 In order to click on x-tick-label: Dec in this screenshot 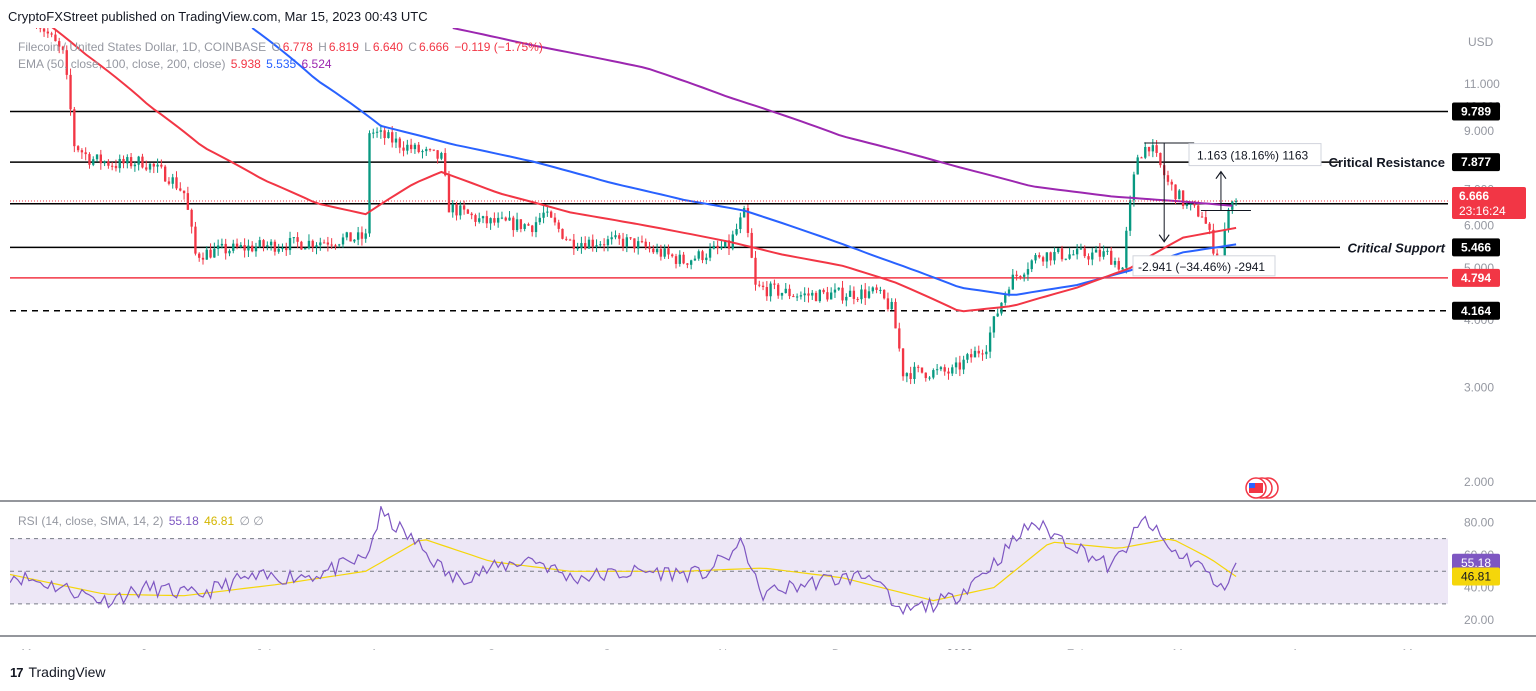, I will do `click(842, 648)`.